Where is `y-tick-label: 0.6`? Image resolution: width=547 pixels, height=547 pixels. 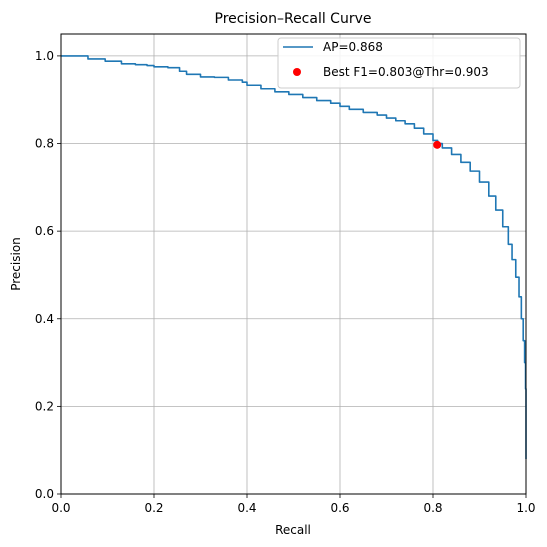 y-tick-label: 0.6 is located at coordinates (44, 231).